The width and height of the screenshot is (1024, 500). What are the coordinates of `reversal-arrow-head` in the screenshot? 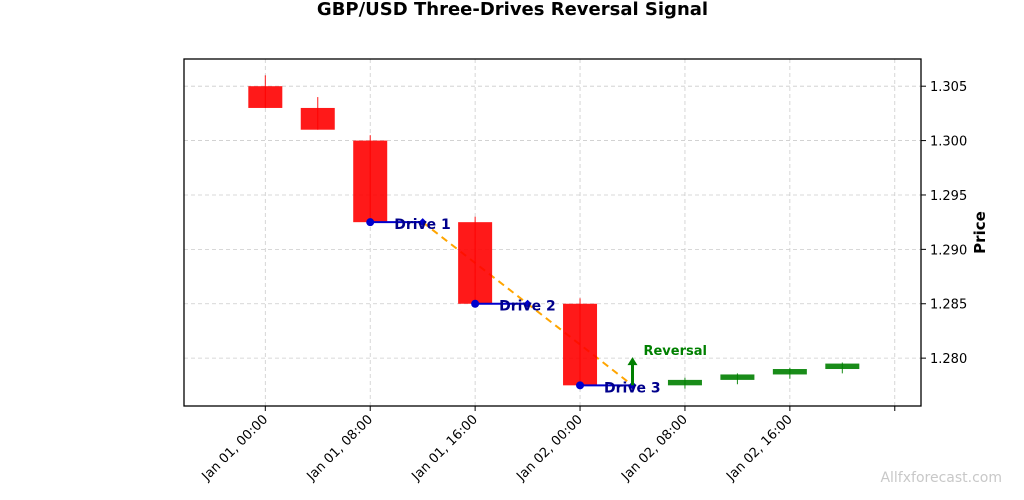 It's located at (632, 361).